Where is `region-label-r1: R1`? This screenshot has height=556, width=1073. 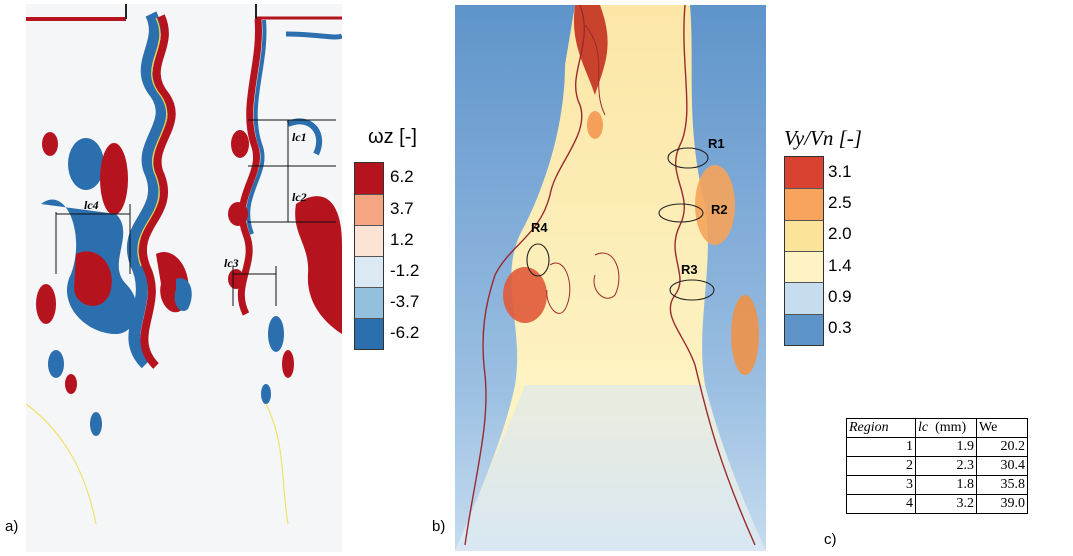 region-label-r1: R1 is located at coordinates (716, 143).